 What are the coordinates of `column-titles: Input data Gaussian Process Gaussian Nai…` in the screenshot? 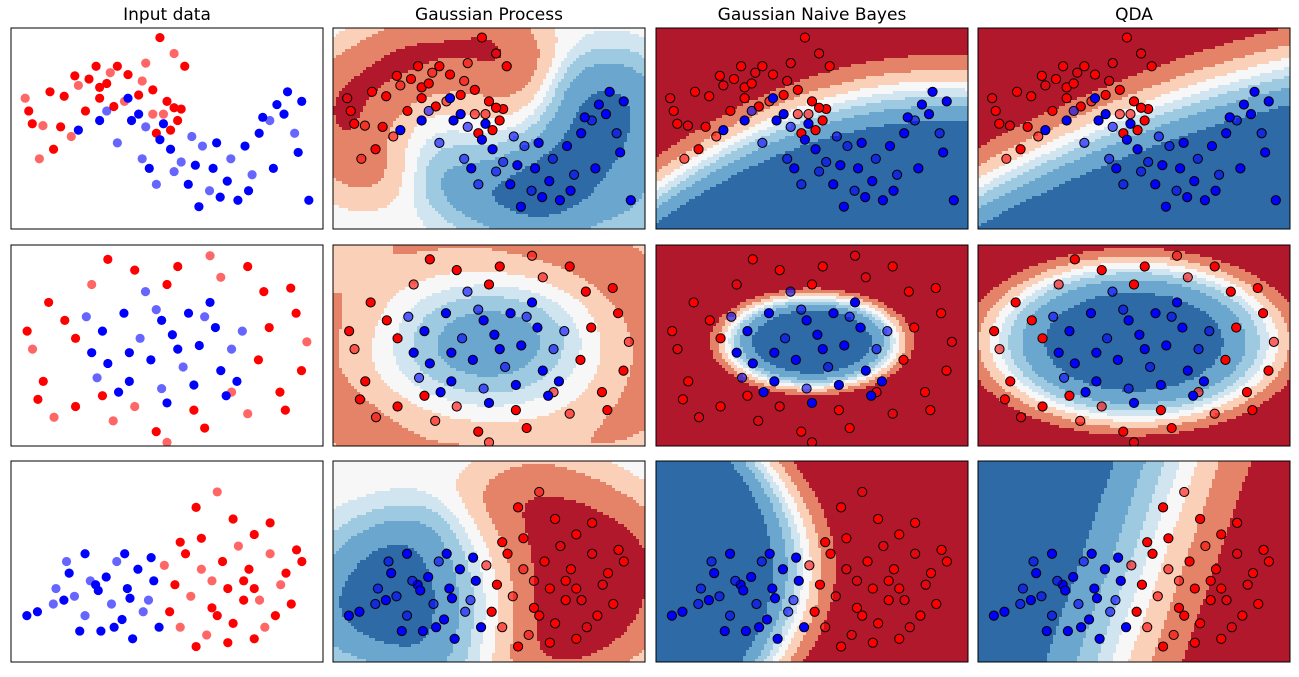 It's located at (638, 15).